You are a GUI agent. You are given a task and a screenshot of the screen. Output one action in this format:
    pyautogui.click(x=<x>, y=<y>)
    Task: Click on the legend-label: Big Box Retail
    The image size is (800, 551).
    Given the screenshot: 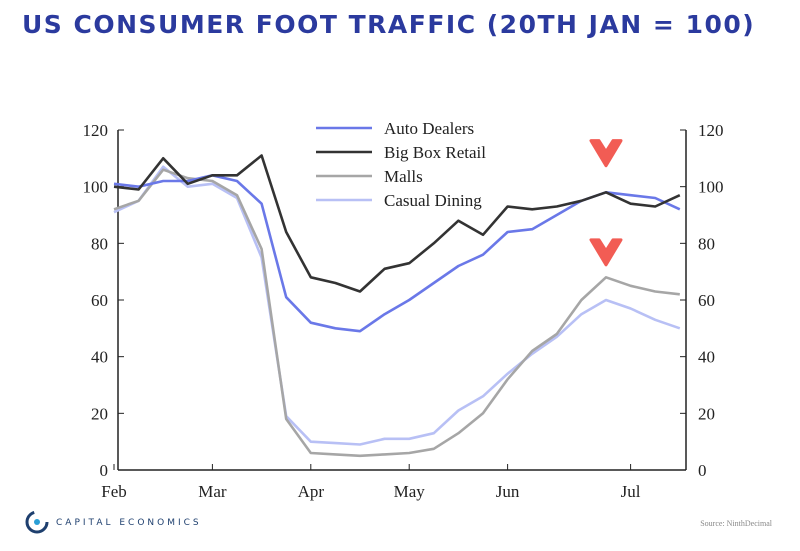 What is the action you would take?
    pyautogui.click(x=435, y=152)
    